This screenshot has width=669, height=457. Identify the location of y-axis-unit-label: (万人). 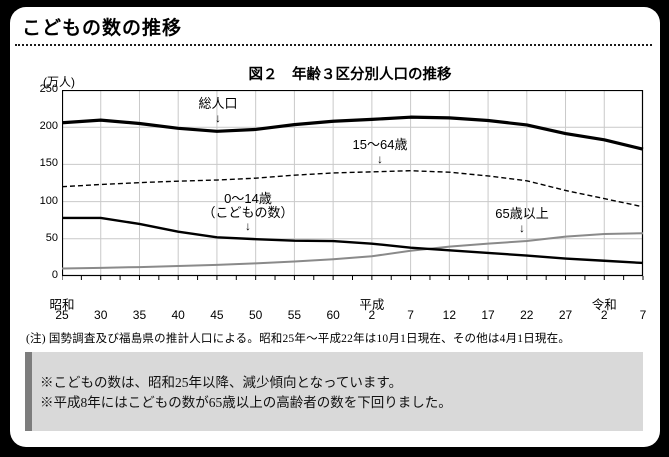
(59, 82).